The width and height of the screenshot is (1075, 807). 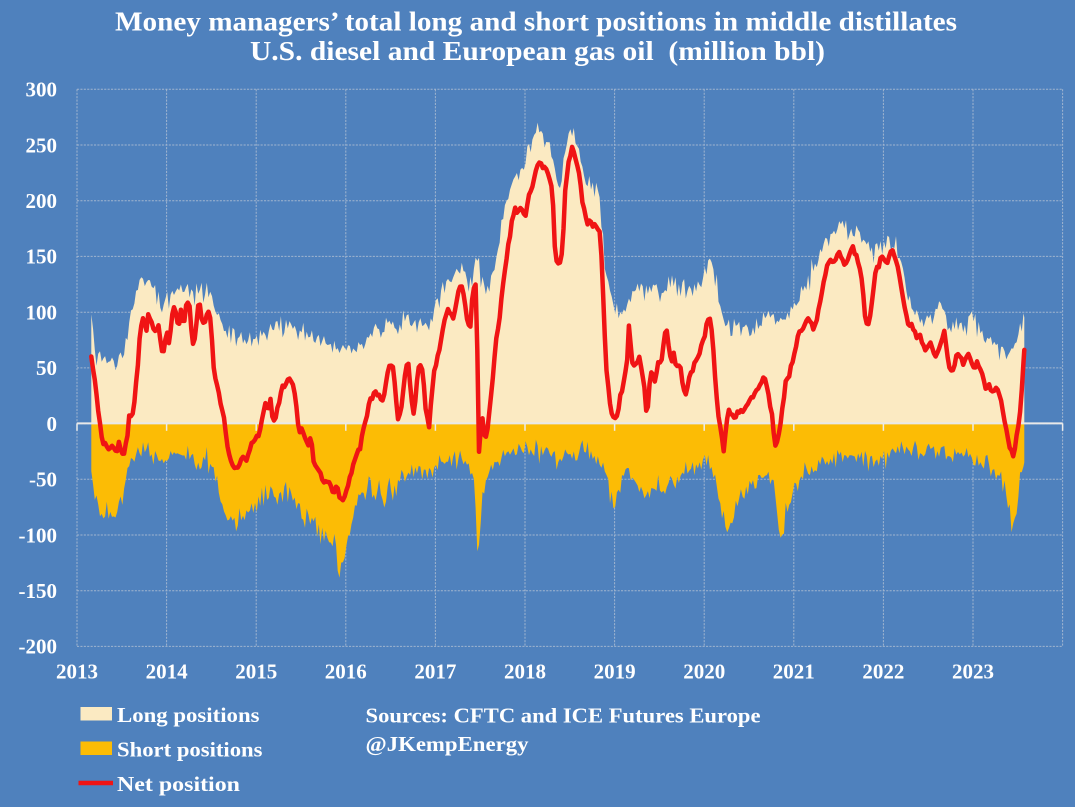 I want to click on svg-text: 2022, so click(x=883, y=672).